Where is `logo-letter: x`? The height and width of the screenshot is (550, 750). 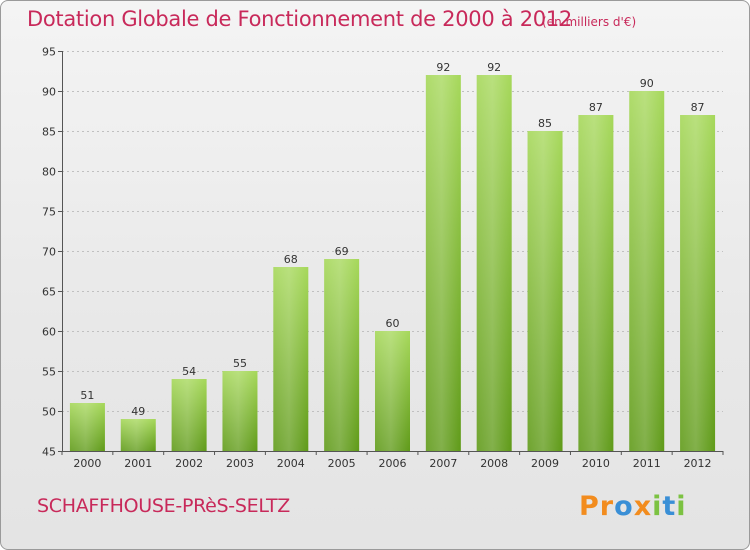
logo-letter: x is located at coordinates (643, 506).